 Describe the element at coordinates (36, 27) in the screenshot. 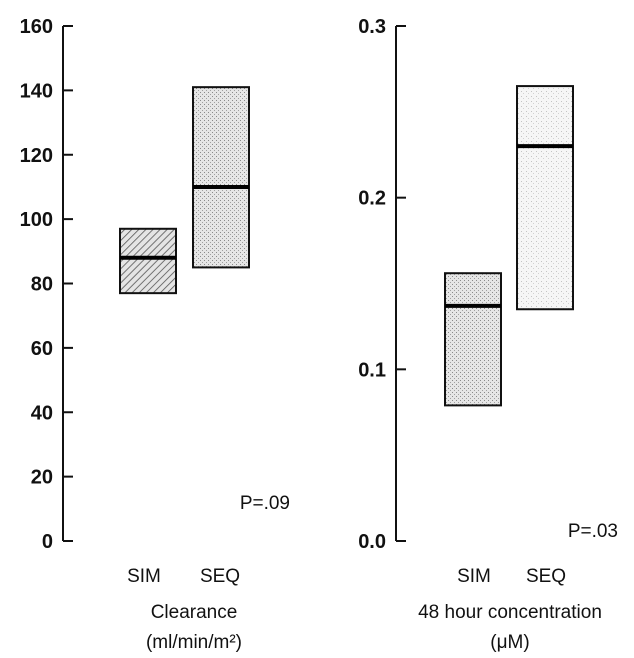

I see `y-tick-label: 160` at that location.